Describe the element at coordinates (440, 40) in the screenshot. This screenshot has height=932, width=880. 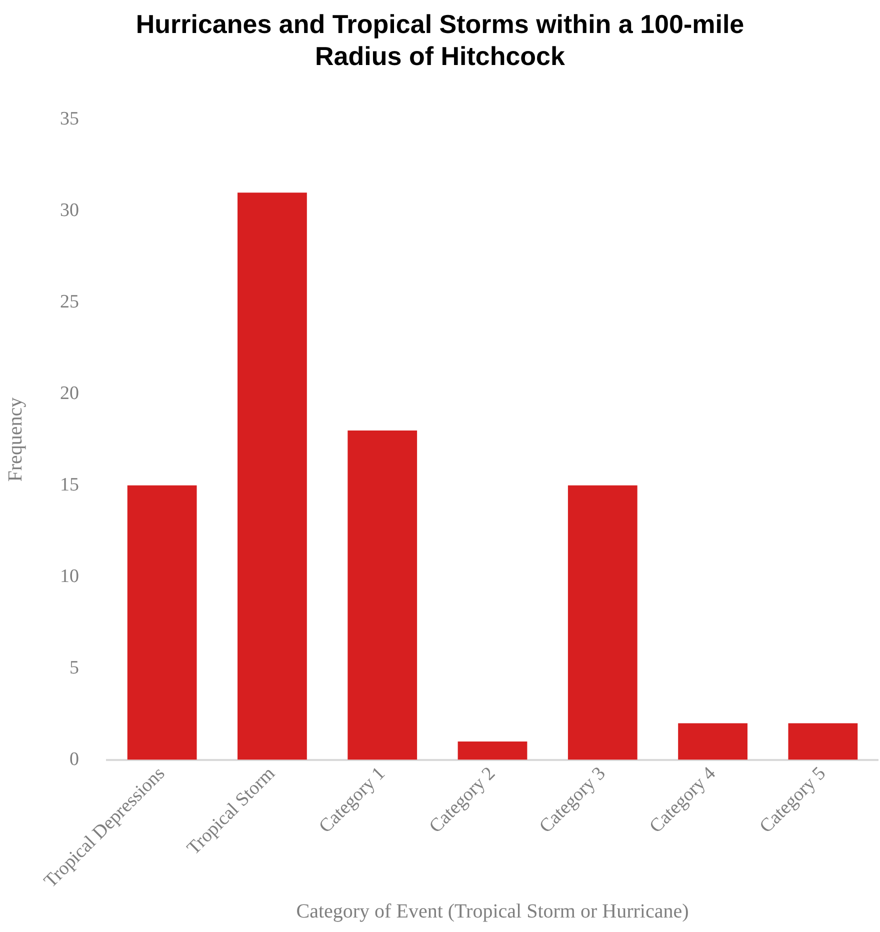
I see `chart-title: Hurricanes and Tropical Storms within a 100-mile Radius of Hitchcock` at that location.